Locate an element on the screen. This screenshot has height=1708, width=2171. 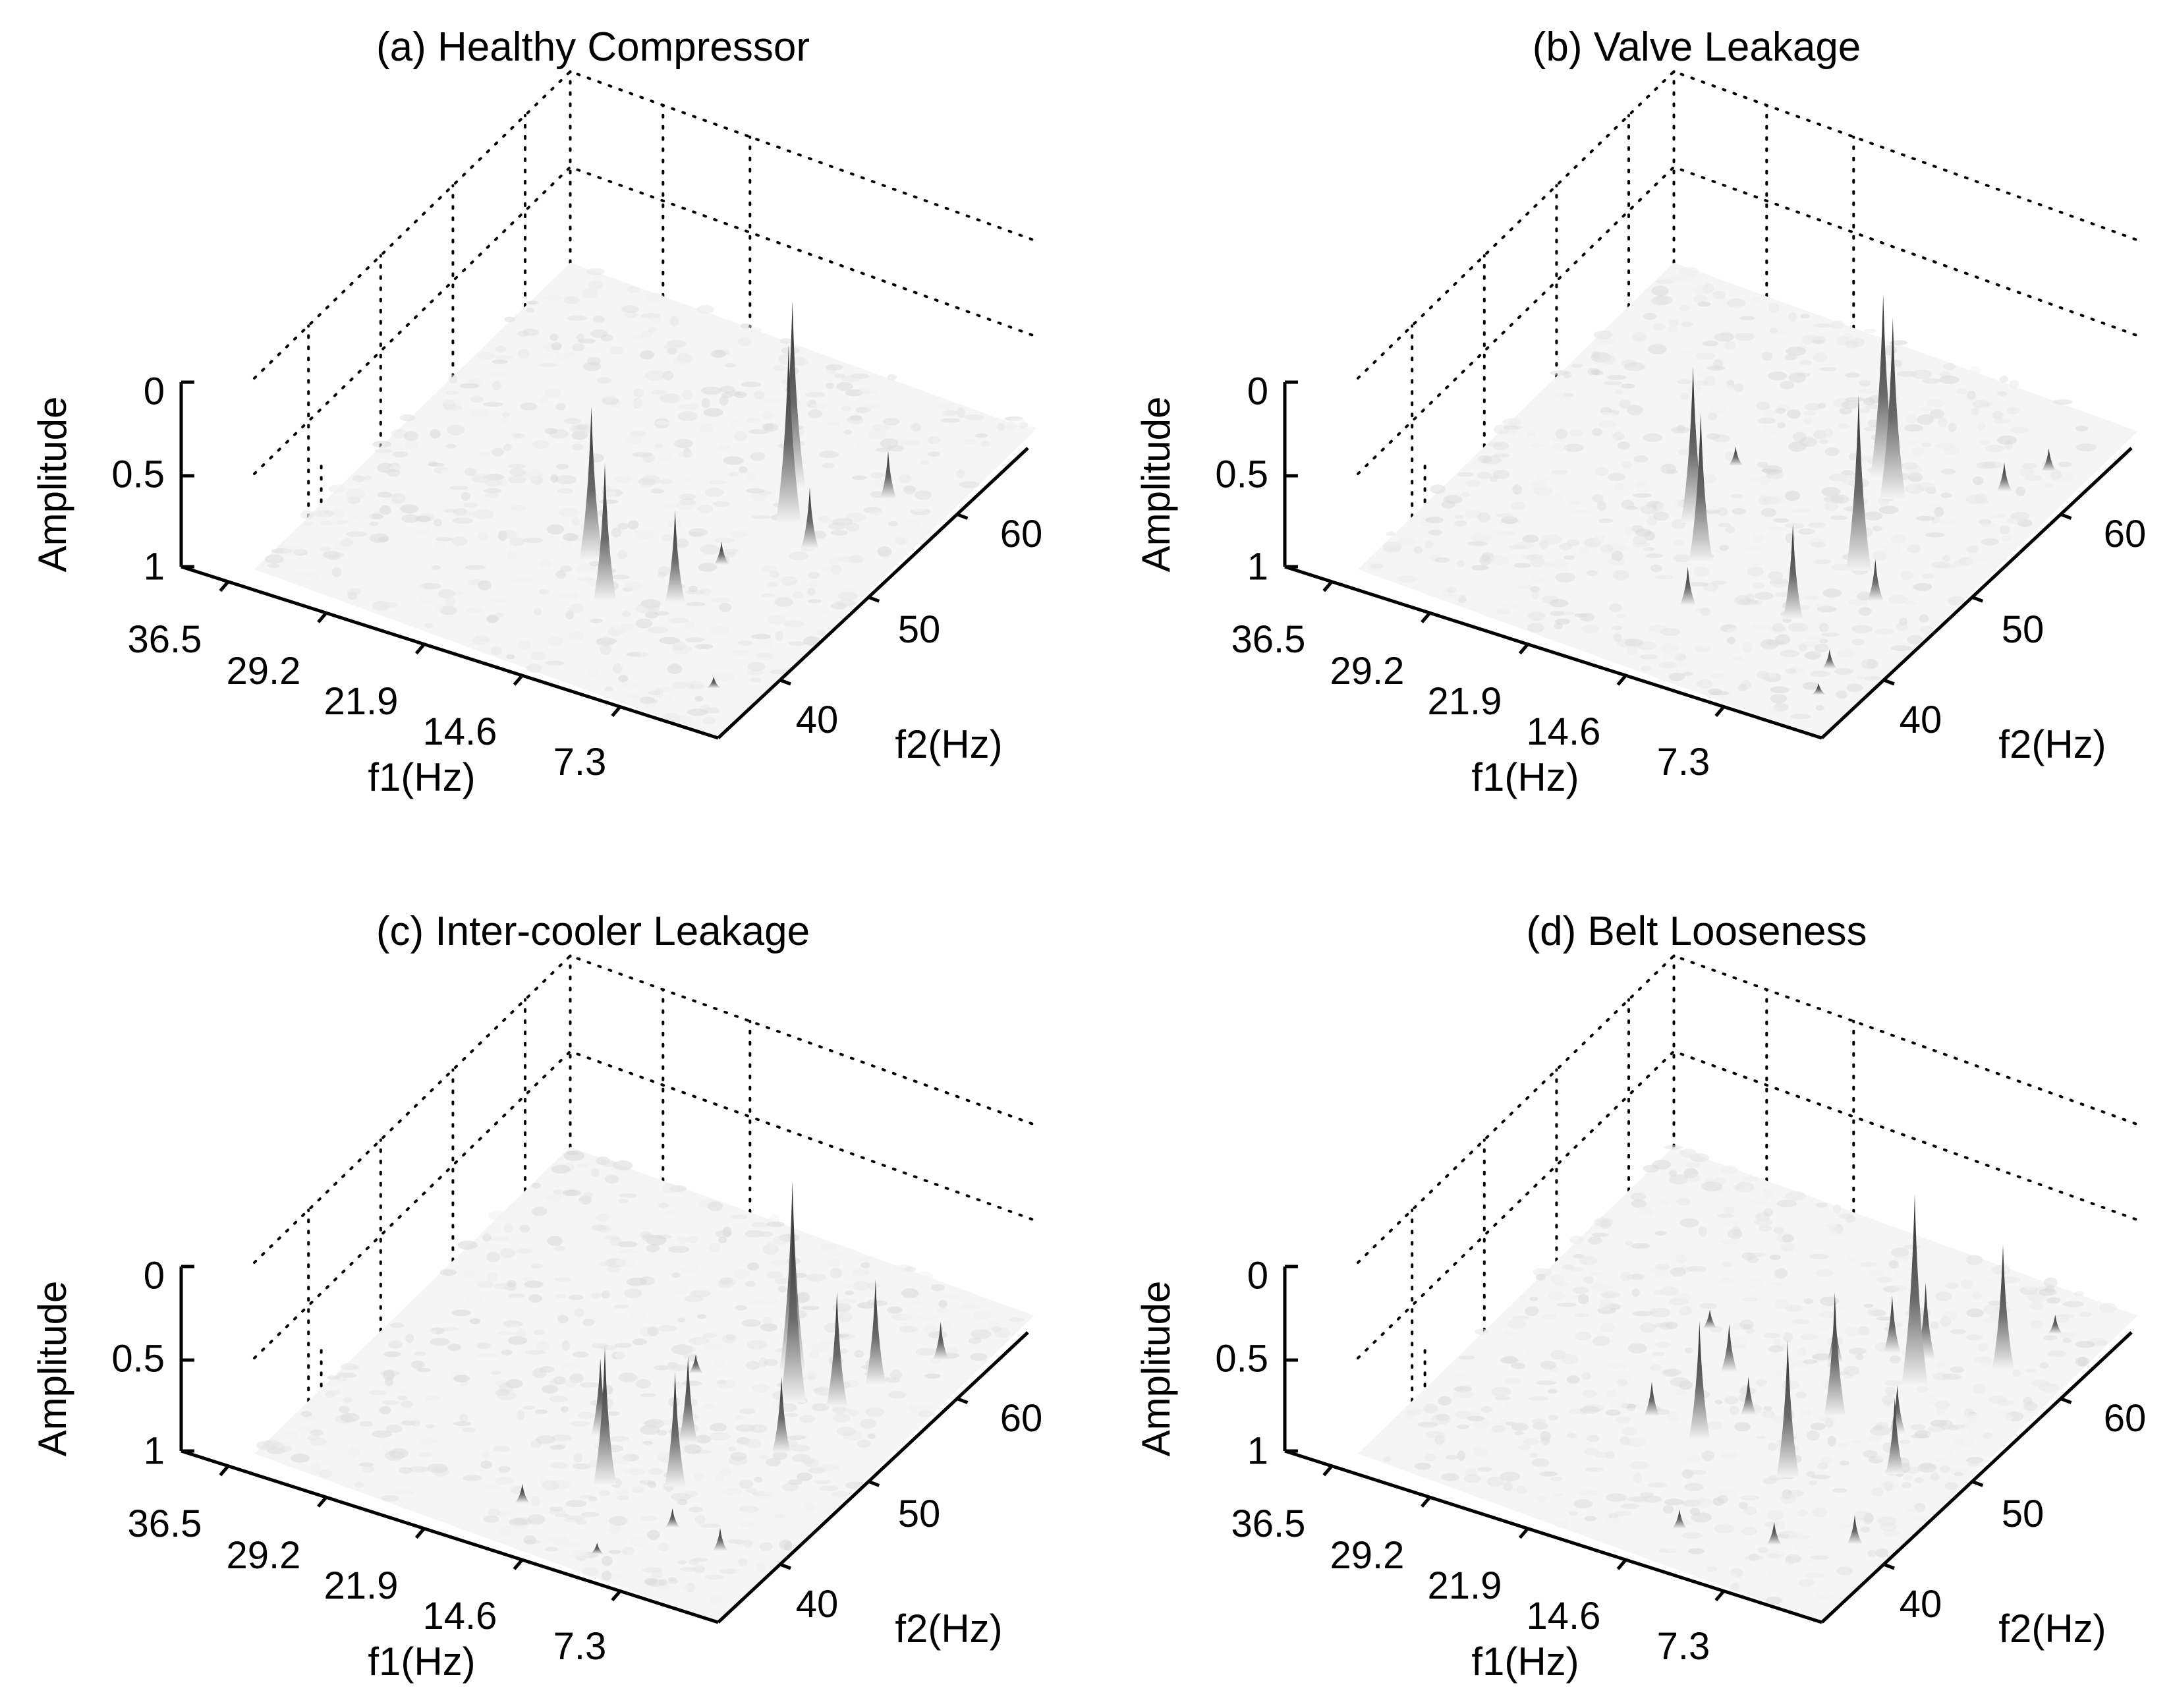
z-tick-1: 0.5 is located at coordinates (1241, 474).